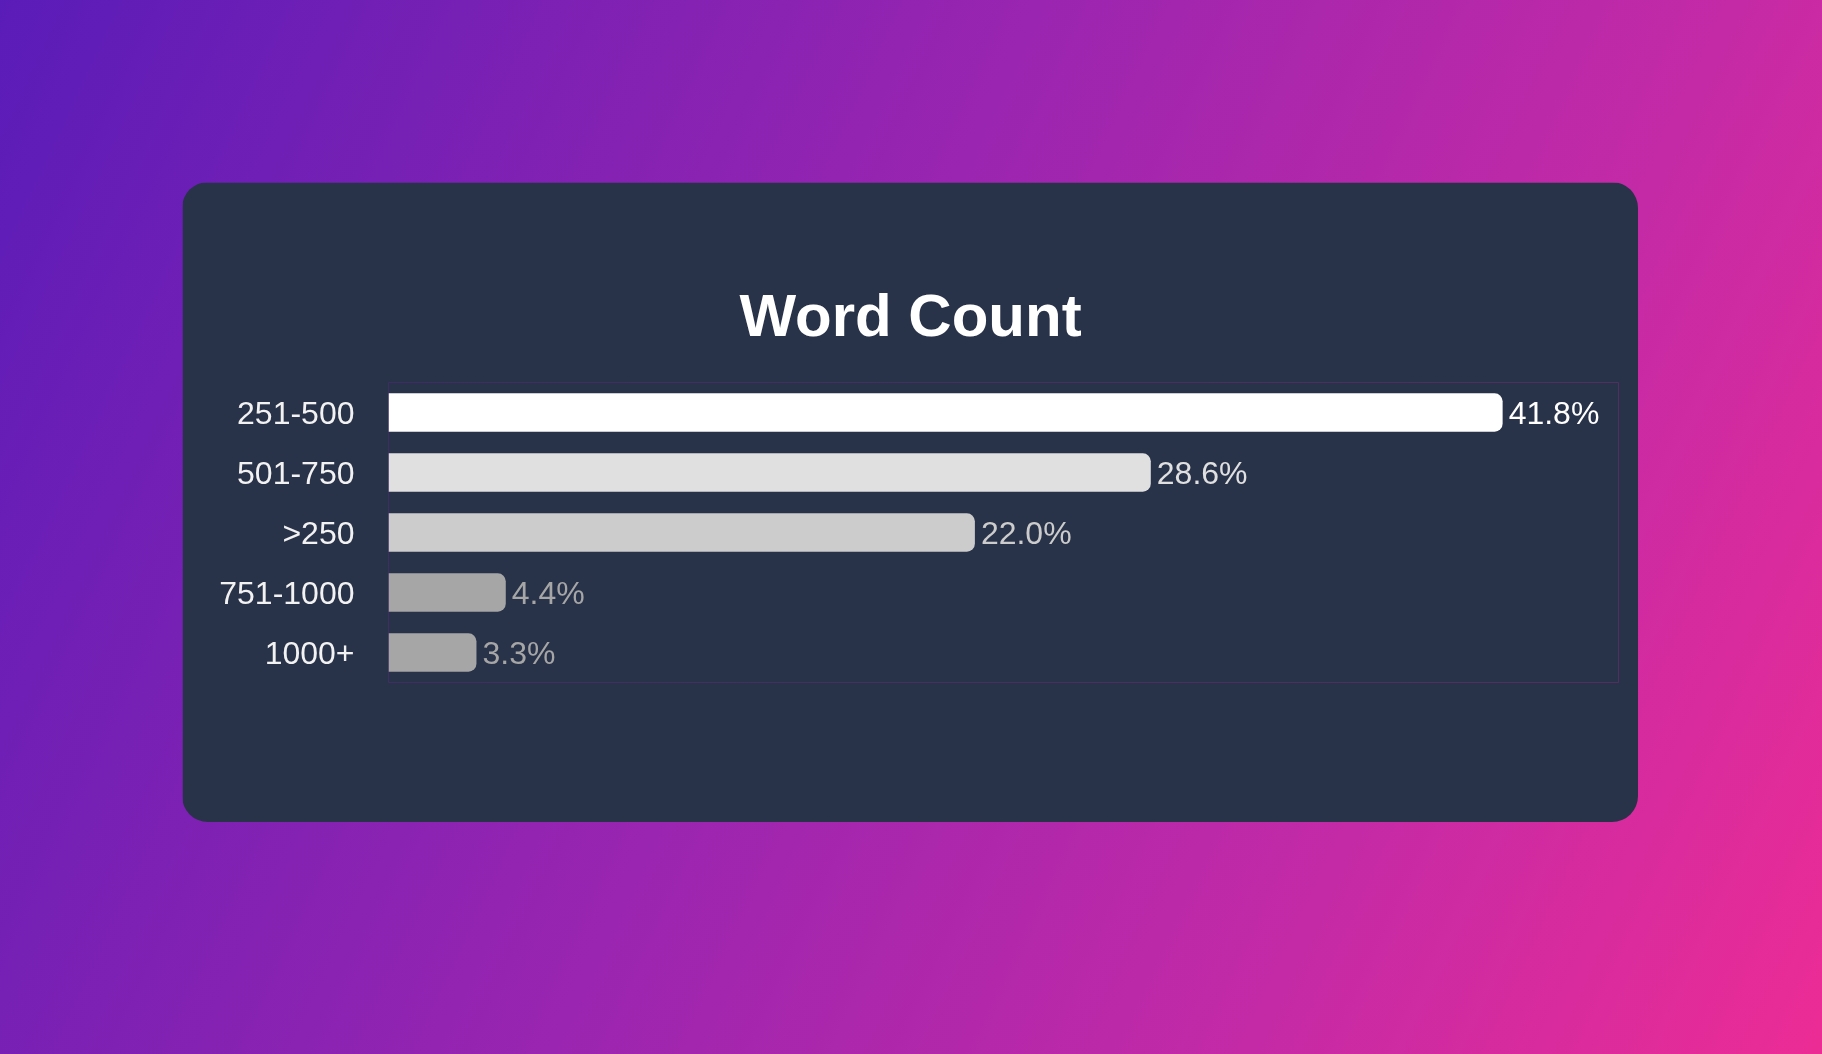 This screenshot has height=1054, width=1822. What do you see at coordinates (1554, 412) in the screenshot?
I see `data-label: 41.8%` at bounding box center [1554, 412].